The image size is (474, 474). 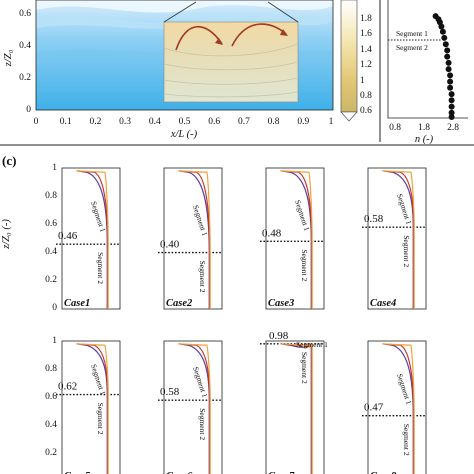 I want to click on c-row1-ytick-3: 0.6, so click(x=51, y=224).